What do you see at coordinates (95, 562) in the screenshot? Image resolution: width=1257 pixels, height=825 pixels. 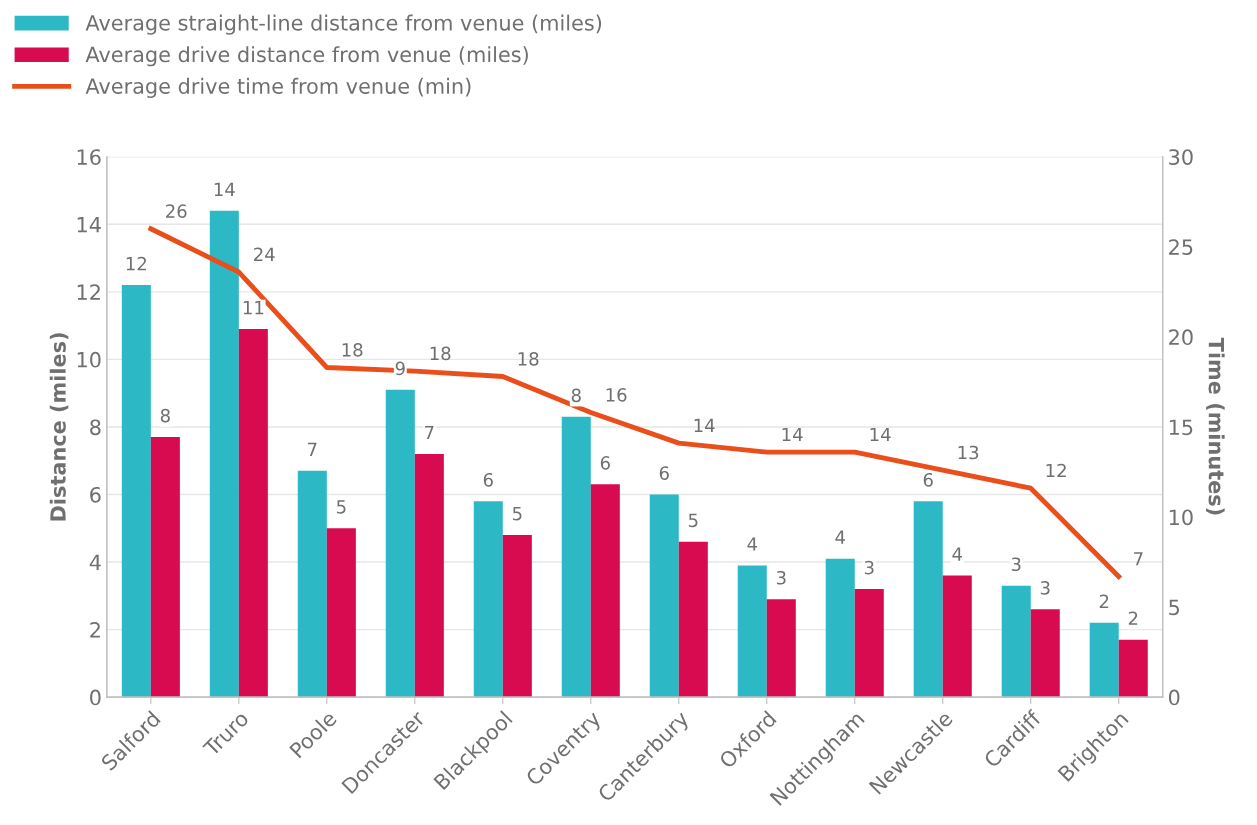 I see `y-tick-label: 4` at bounding box center [95, 562].